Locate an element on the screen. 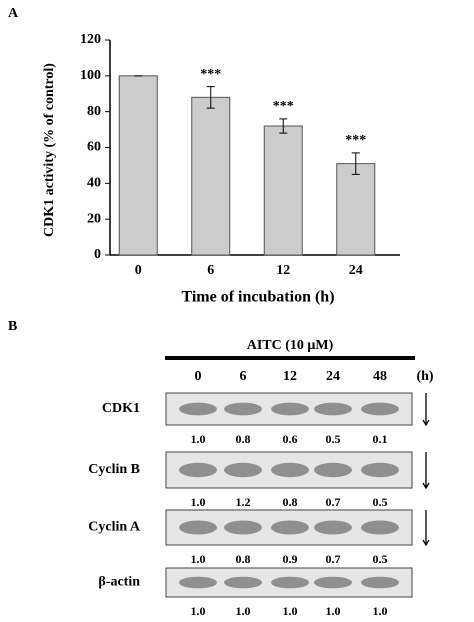 The width and height of the screenshot is (474, 622). time-label: 48 is located at coordinates (380, 376).